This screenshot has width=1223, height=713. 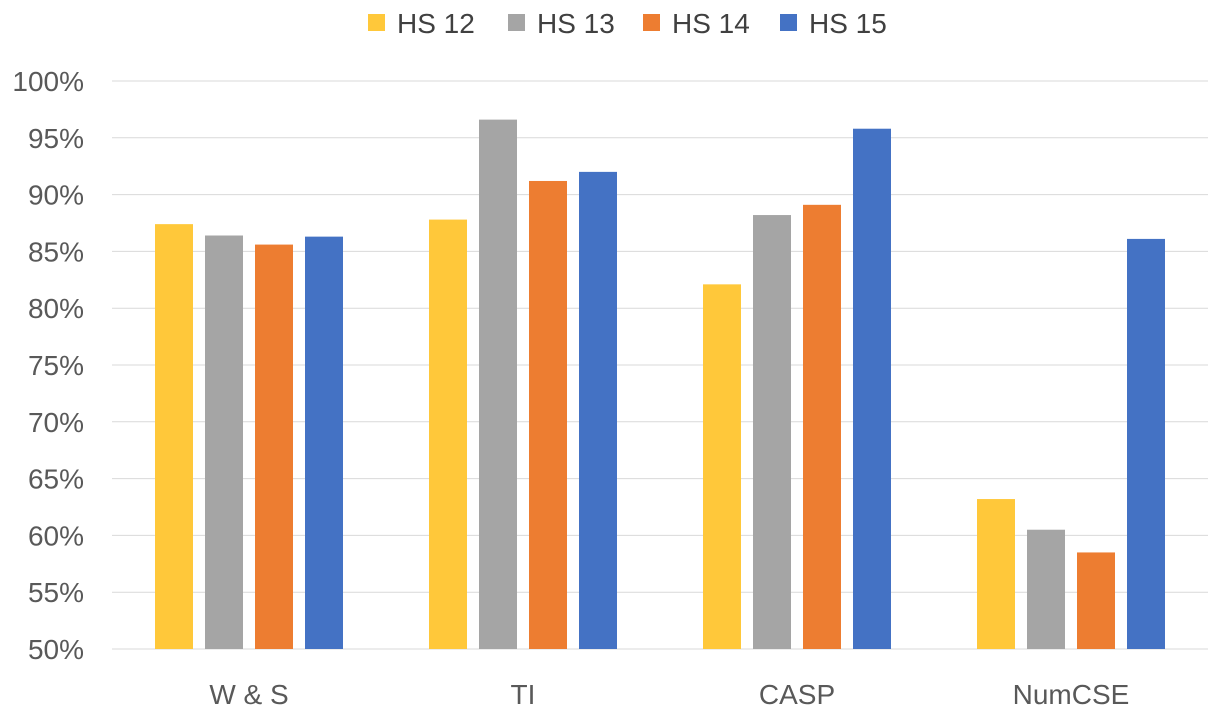 I want to click on y-tick-label: 80%, so click(x=56, y=308).